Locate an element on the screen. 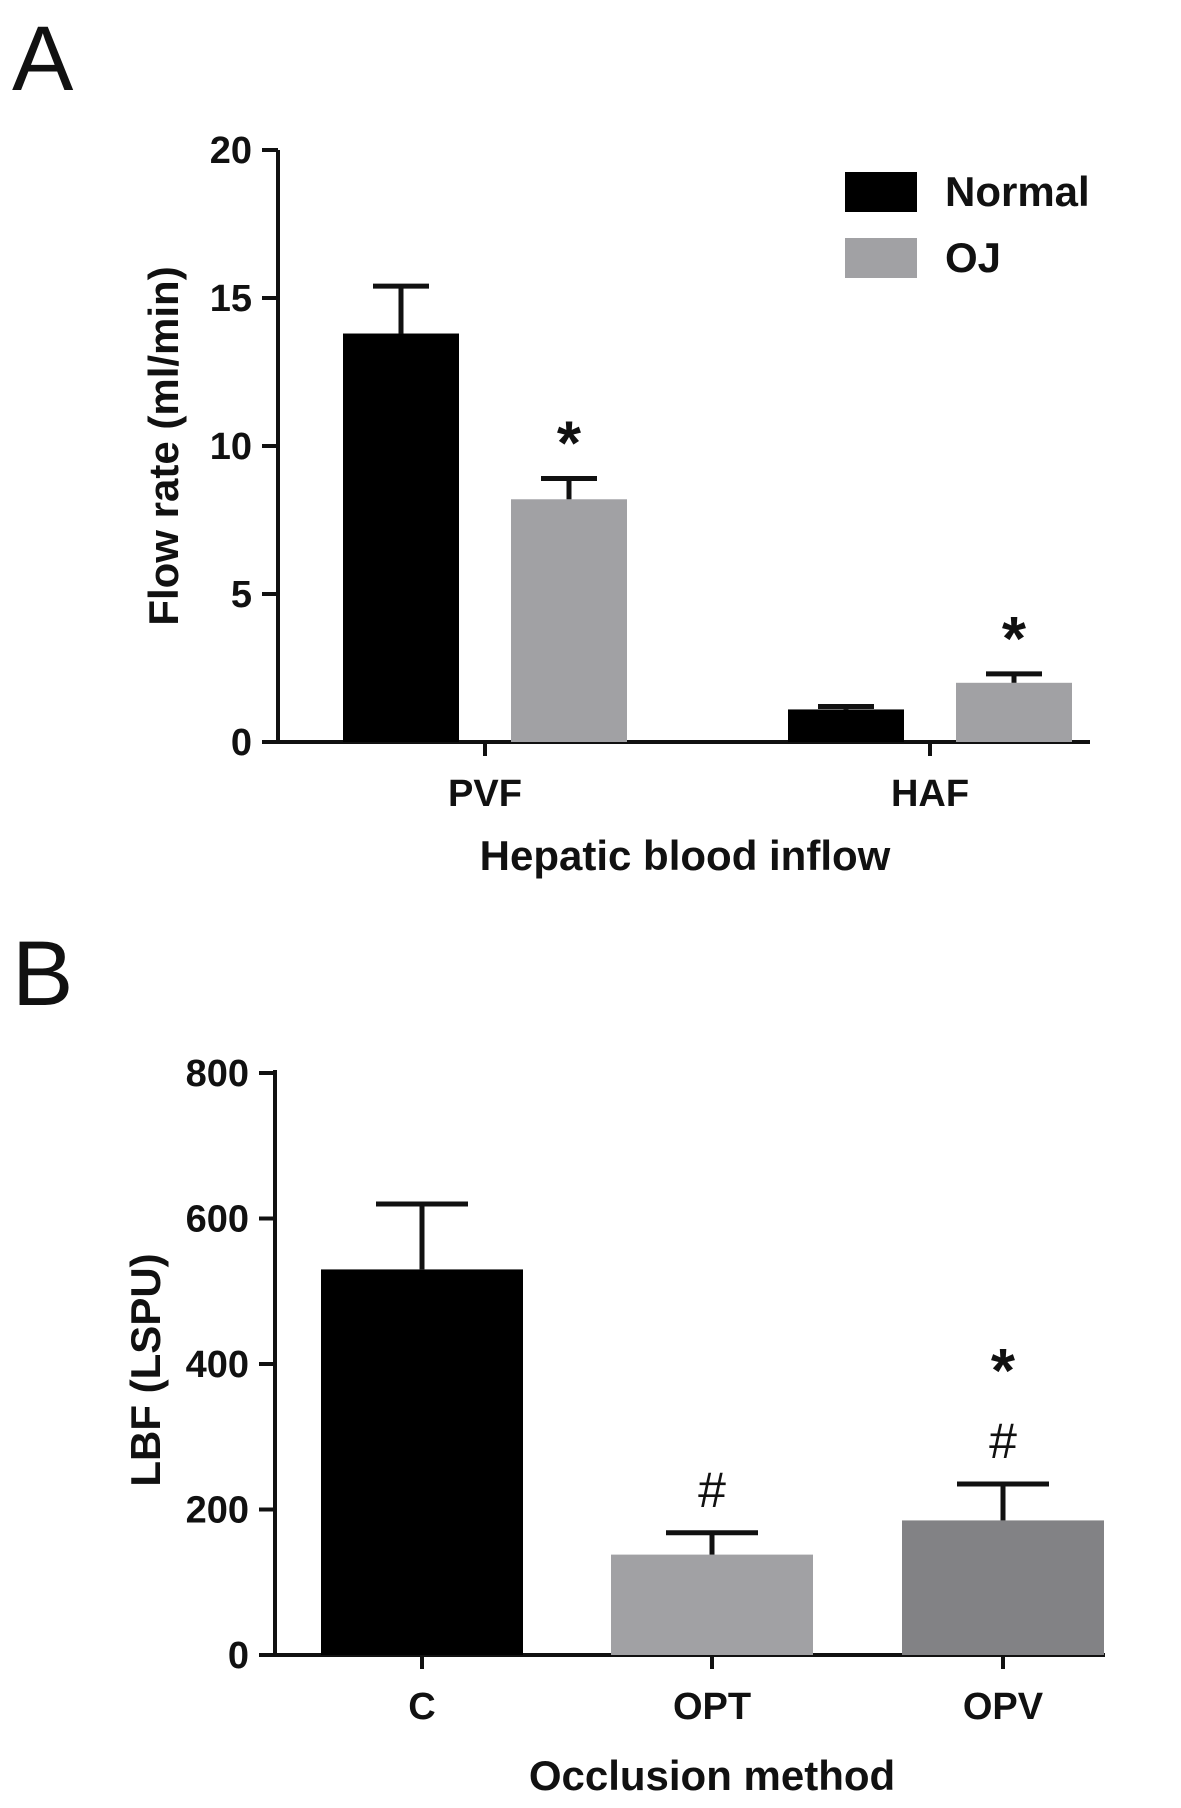  panel-b-y-tick-label: 800 is located at coordinates (217, 1074).